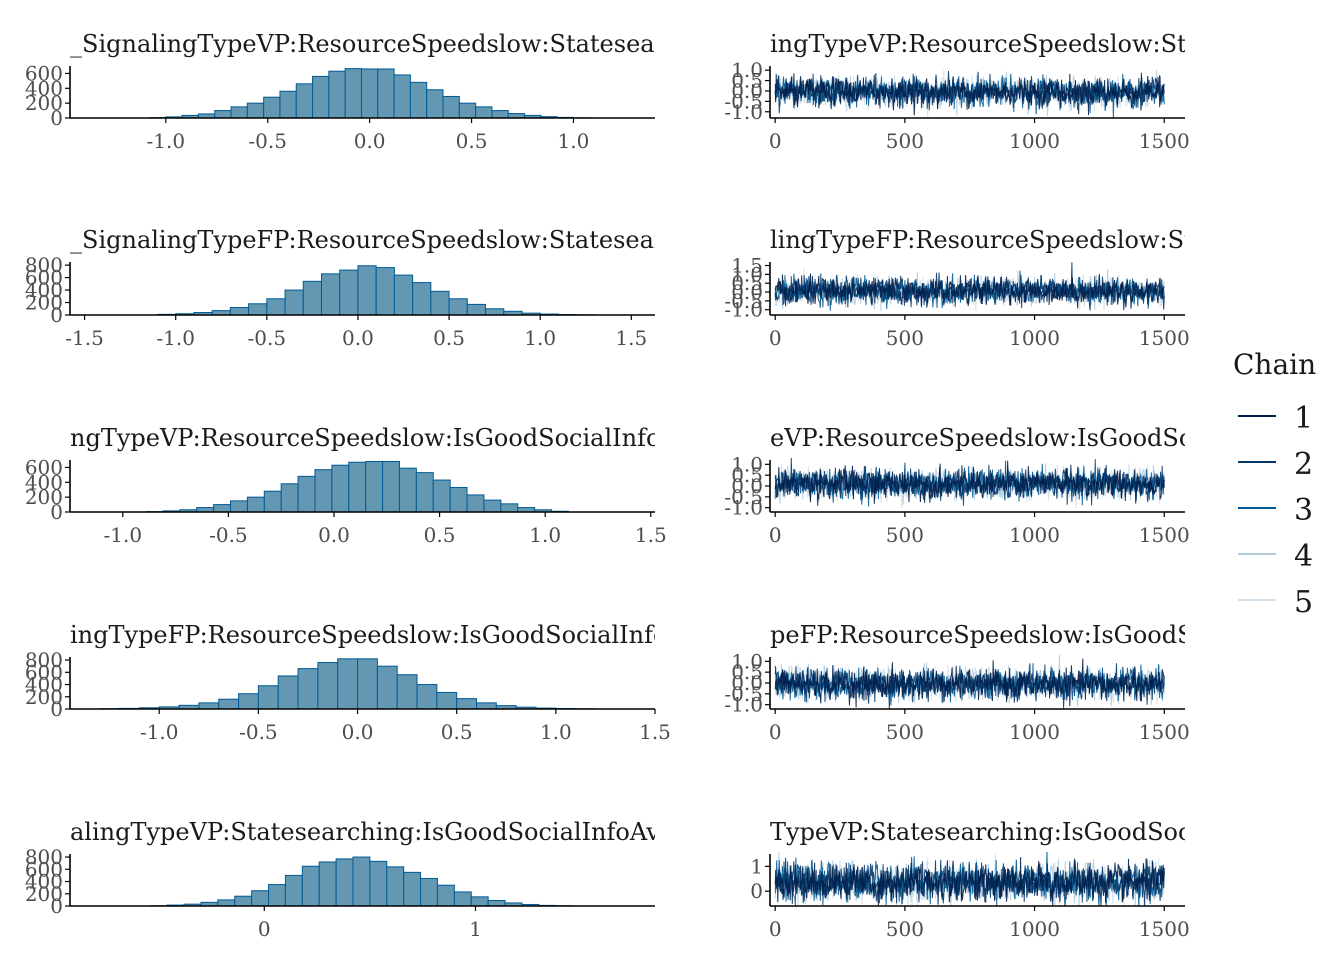 The width and height of the screenshot is (1344, 960). Describe the element at coordinates (1003, 44) in the screenshot. I see `panel-title: ingTypeVP:ResourceSpeedslow:States` at that location.